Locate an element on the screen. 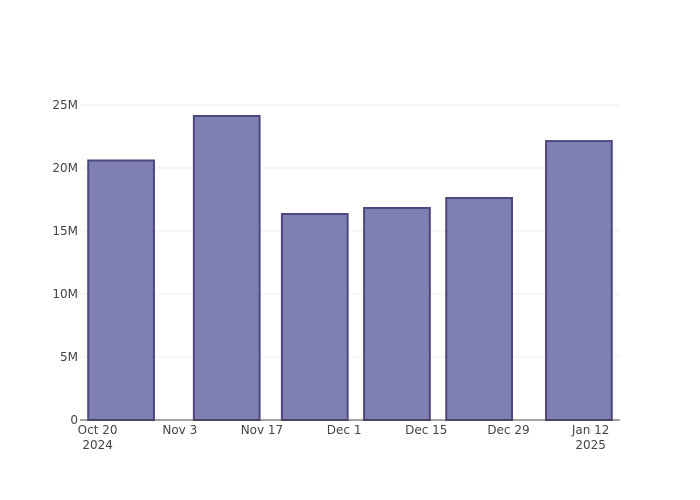  y-tick-label: 15M is located at coordinates (65, 231).